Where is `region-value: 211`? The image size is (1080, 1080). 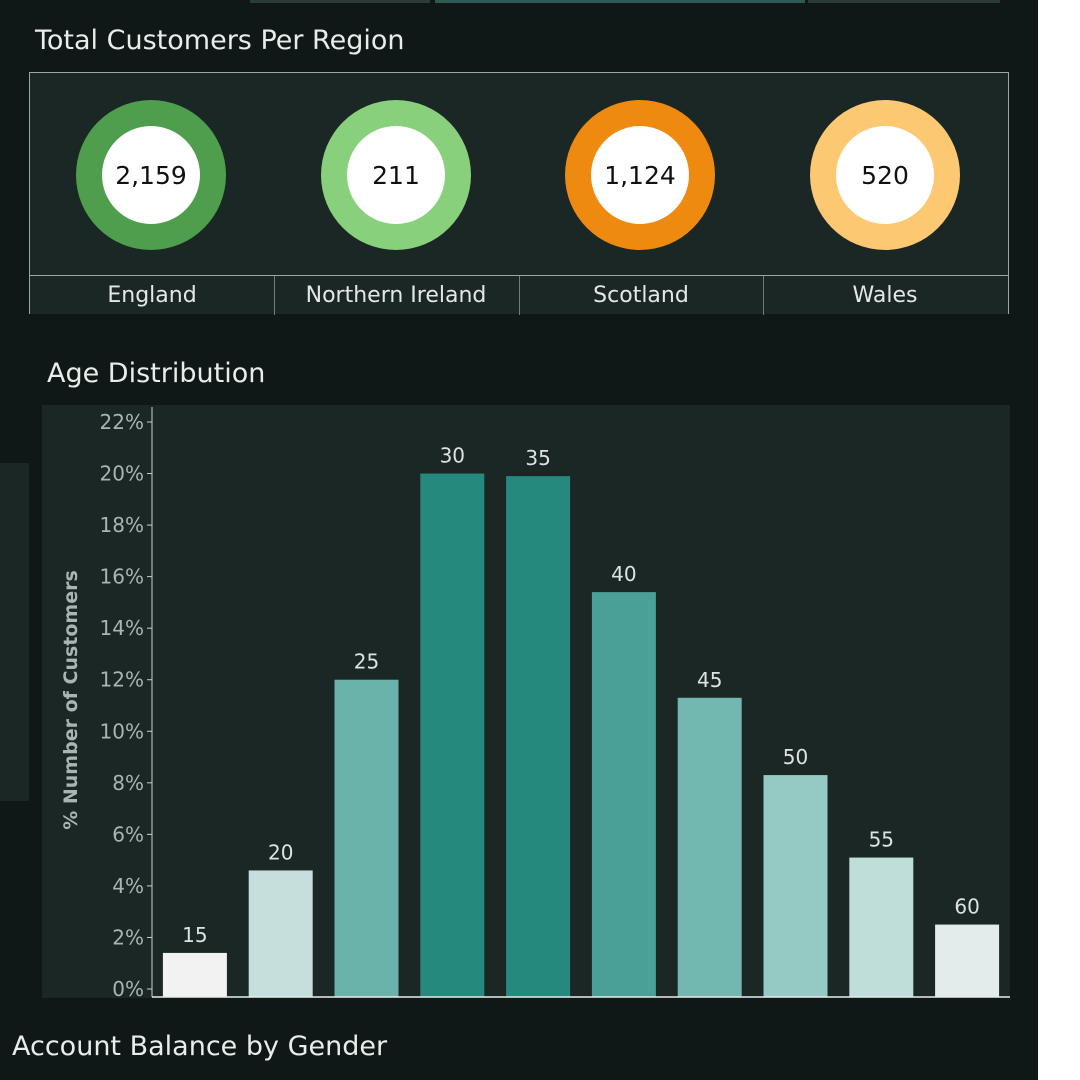 region-value: 211 is located at coordinates (396, 175).